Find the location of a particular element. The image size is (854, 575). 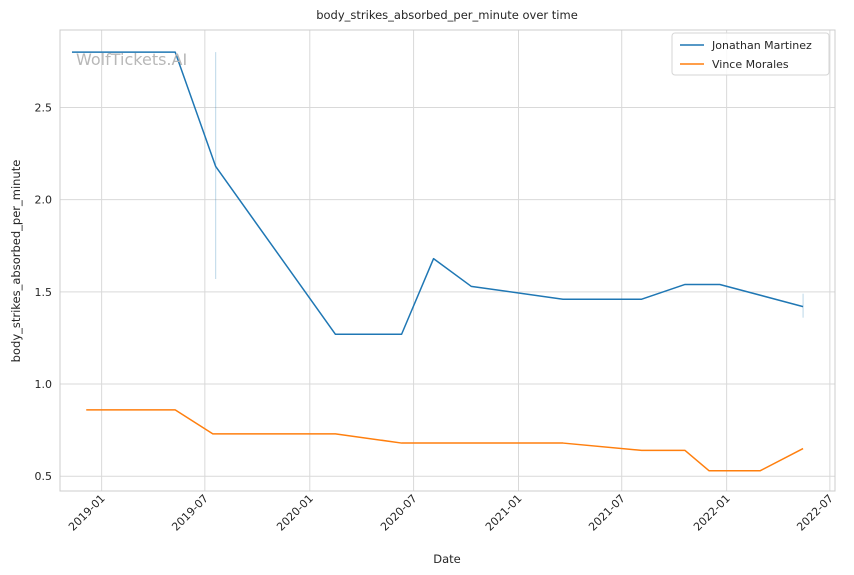

x-axis-label: Date is located at coordinates (447, 559).